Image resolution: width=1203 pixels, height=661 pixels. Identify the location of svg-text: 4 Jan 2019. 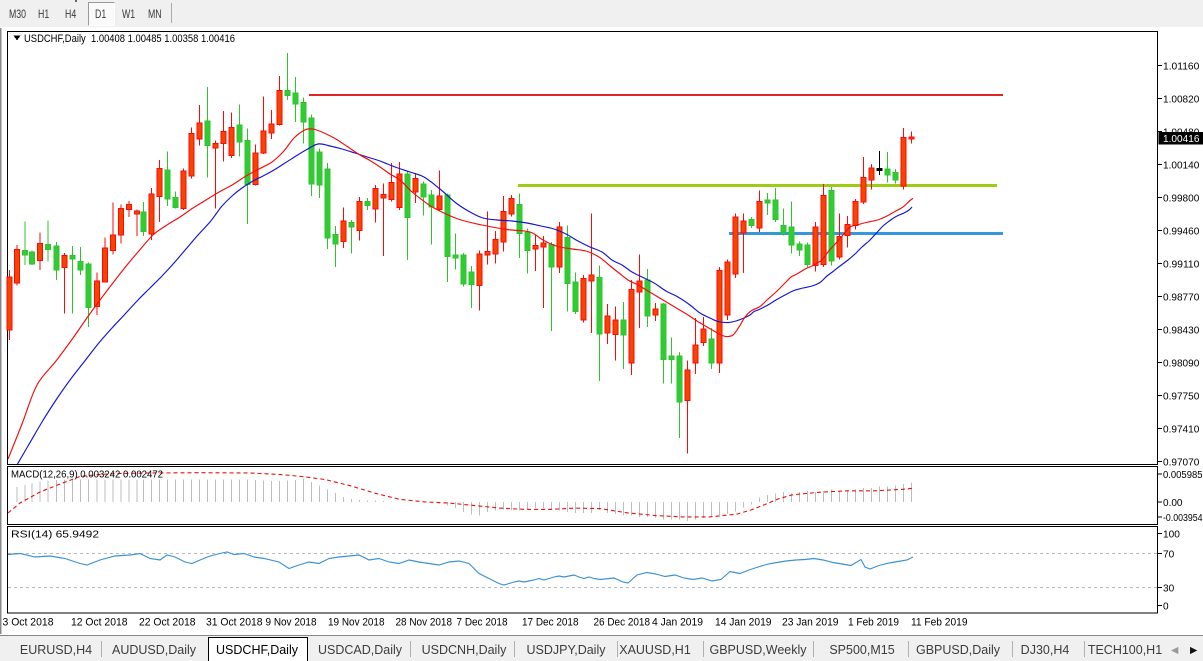
(677, 623).